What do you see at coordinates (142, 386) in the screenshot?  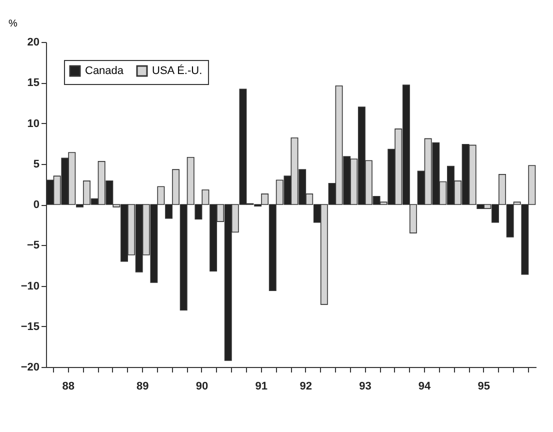 I see `x-tick-label: 89` at bounding box center [142, 386].